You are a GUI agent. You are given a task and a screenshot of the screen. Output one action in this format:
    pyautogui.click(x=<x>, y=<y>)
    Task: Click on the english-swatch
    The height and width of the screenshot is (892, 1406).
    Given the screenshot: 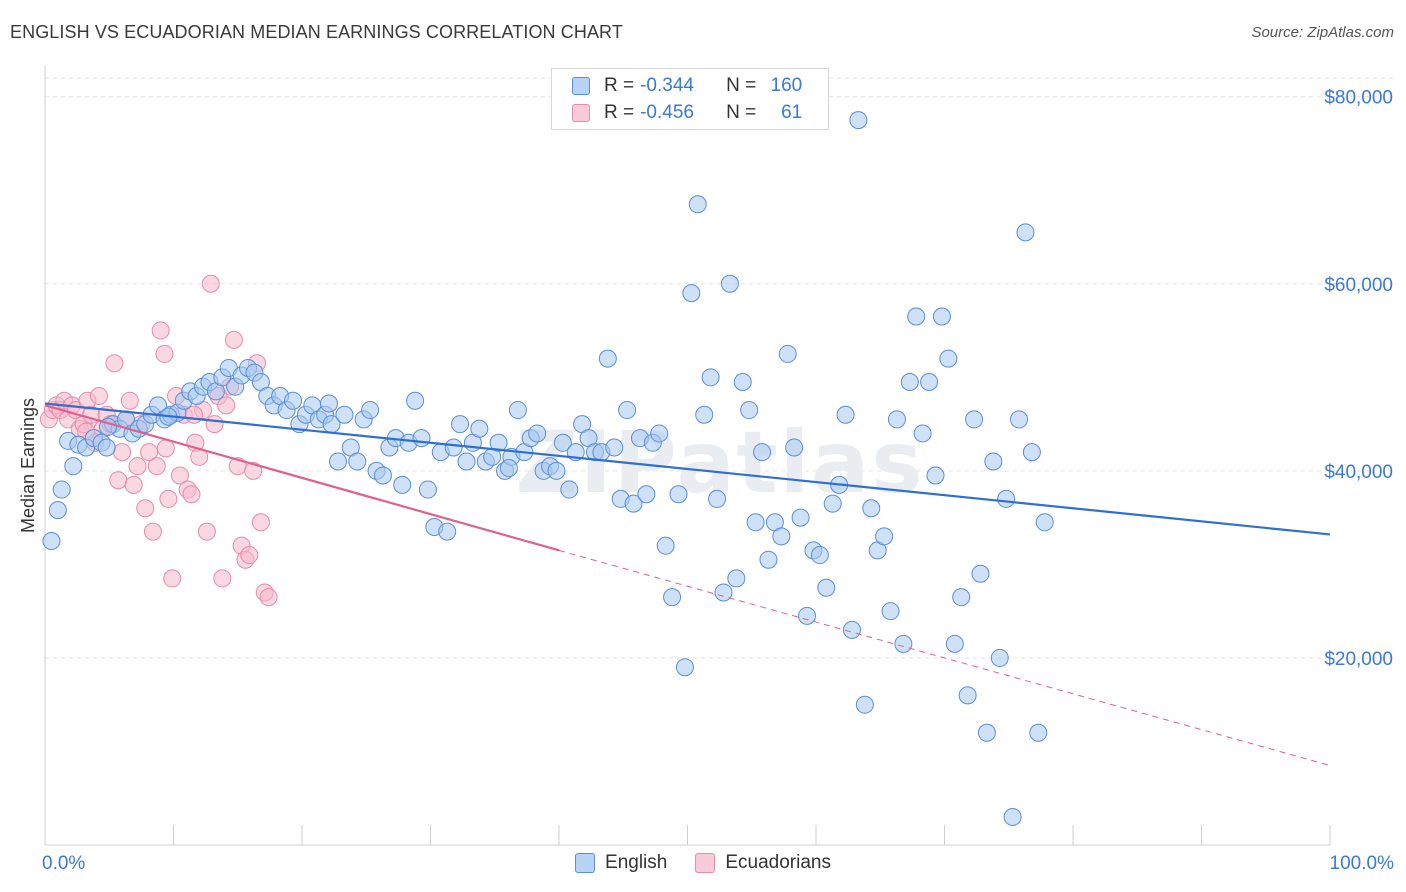 What is the action you would take?
    pyautogui.click(x=585, y=863)
    